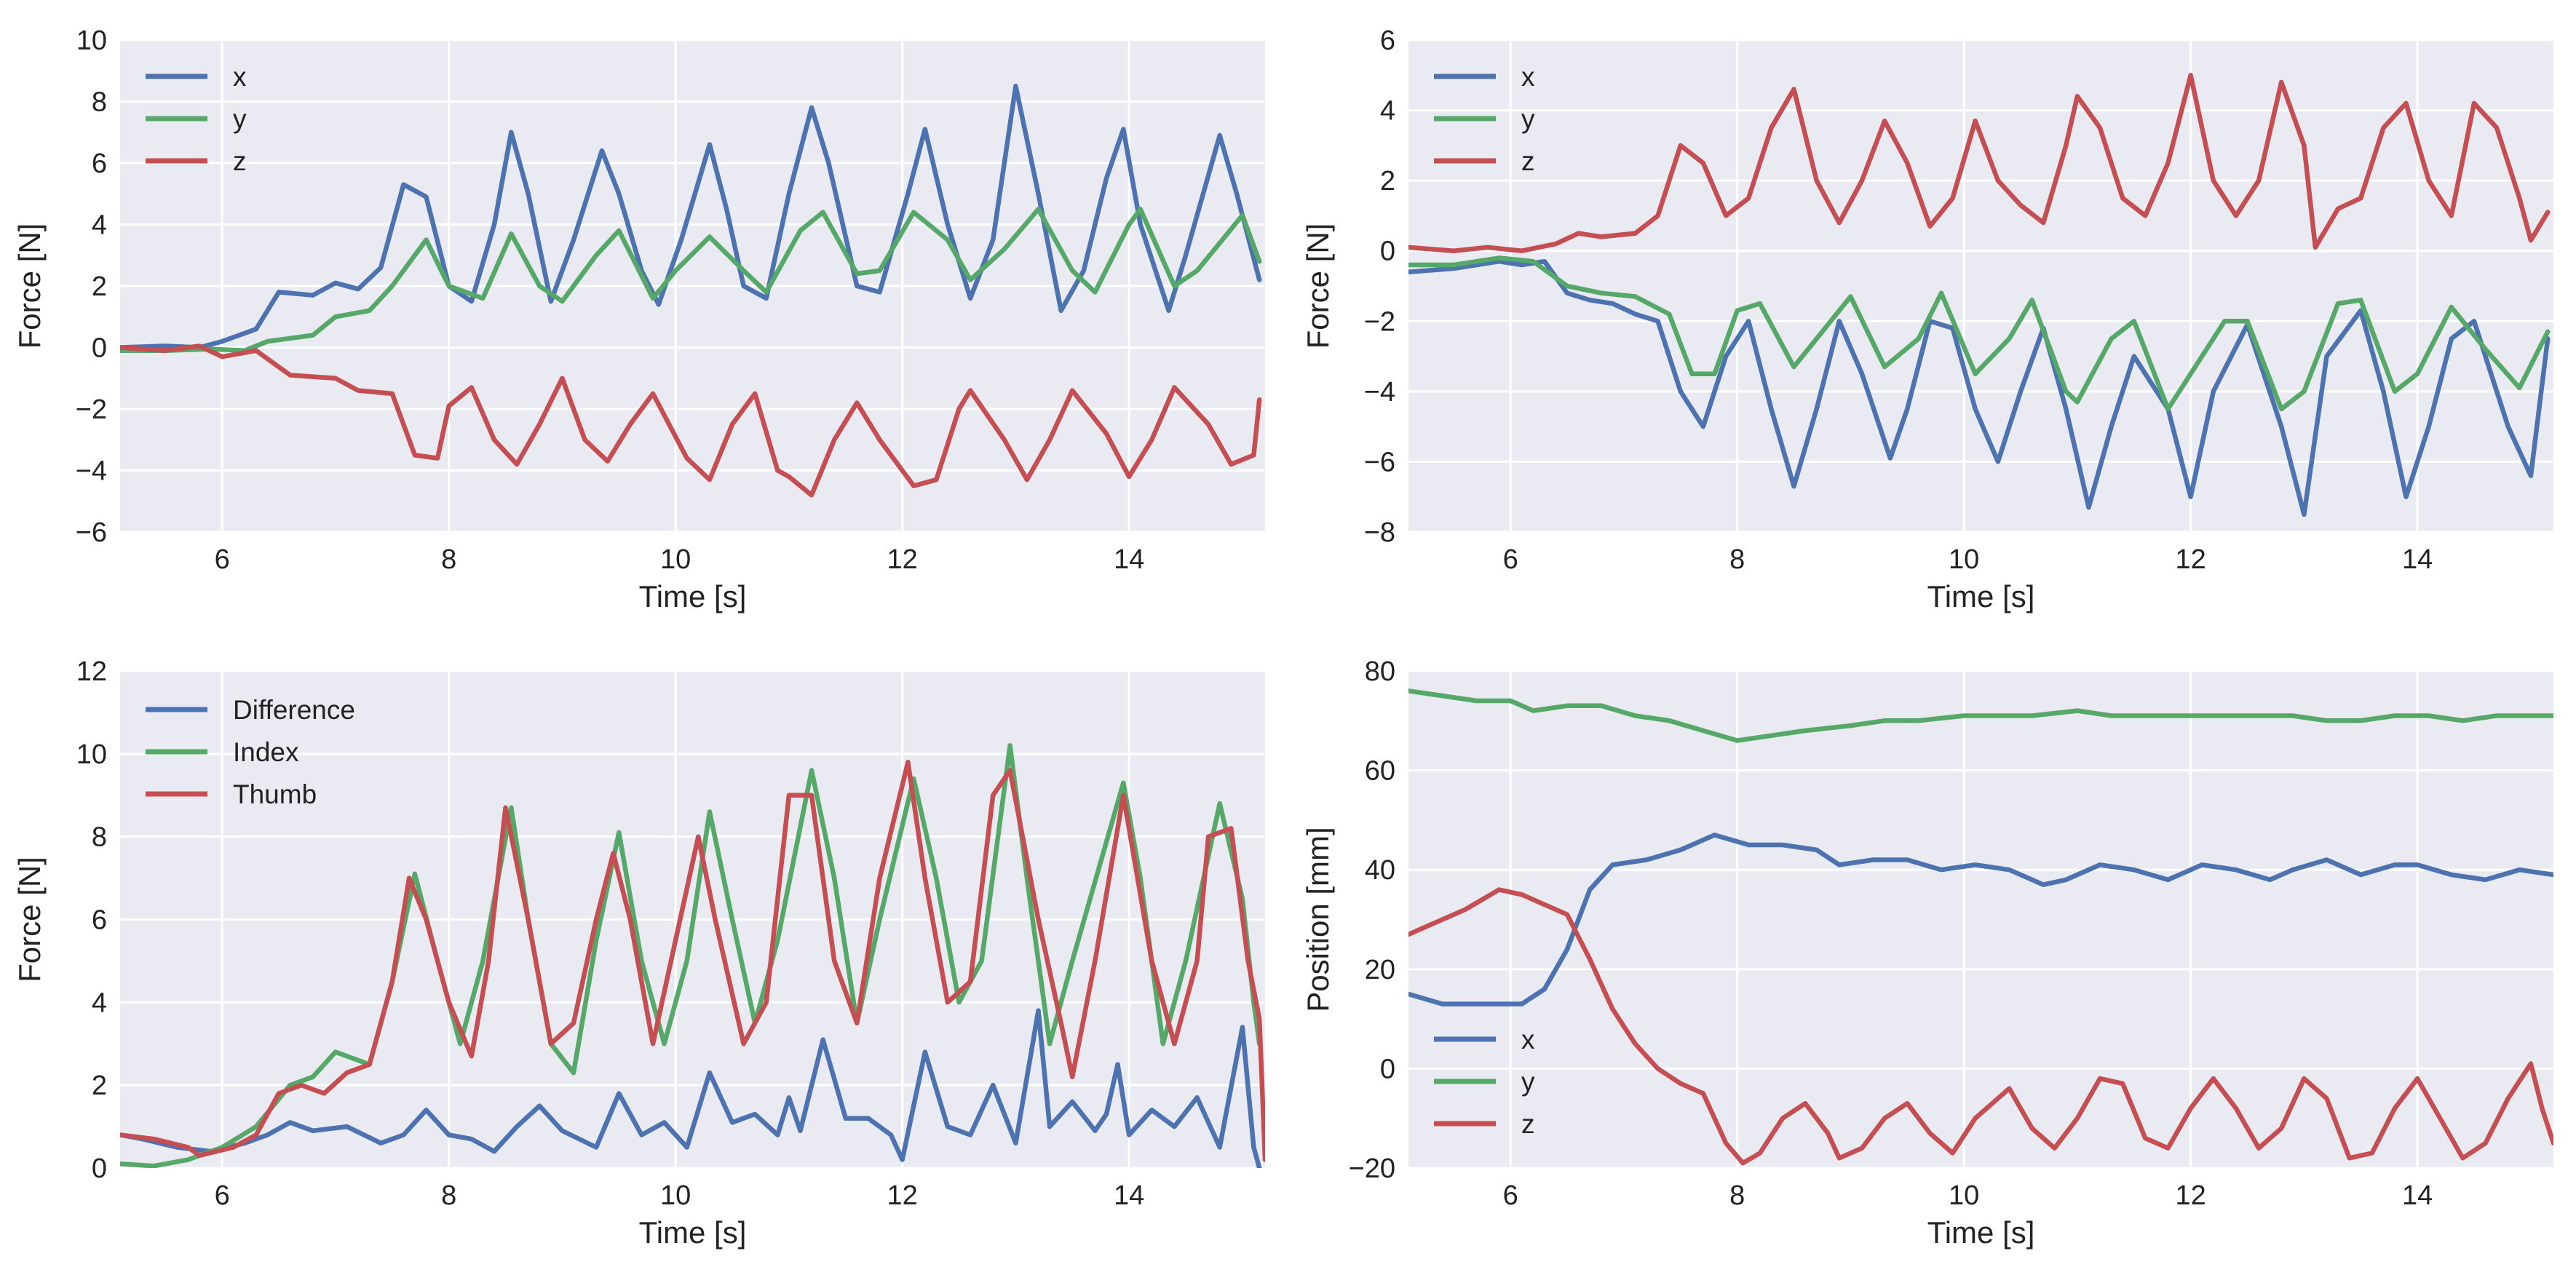 This screenshot has width=2576, height=1283. I want to click on y-tick-label: −8, so click(1379, 532).